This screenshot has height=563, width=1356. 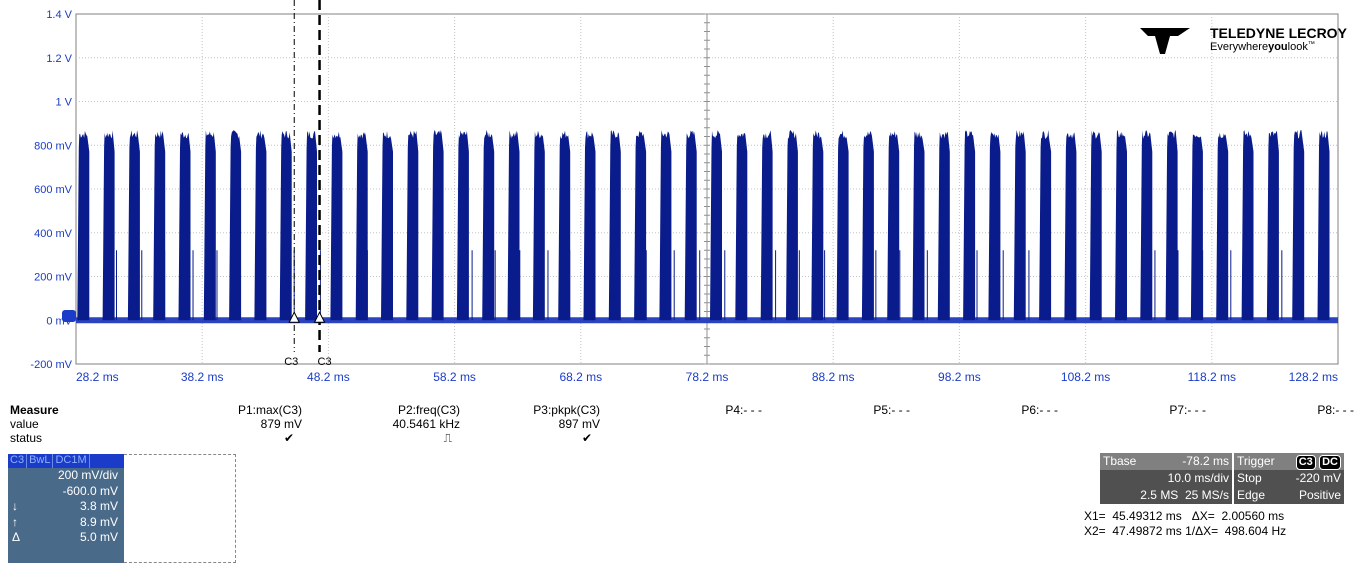 I want to click on param-name: P3:pkpk(C3), so click(x=566, y=410).